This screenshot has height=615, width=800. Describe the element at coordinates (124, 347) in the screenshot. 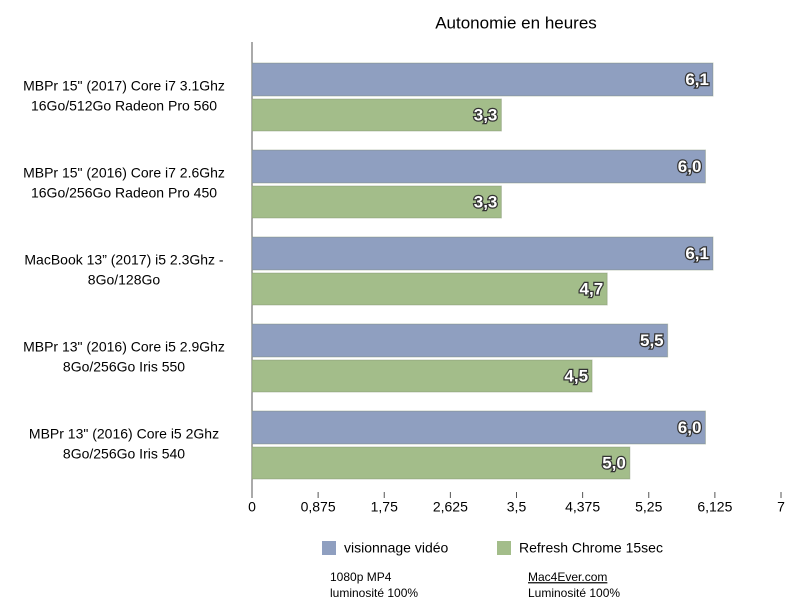

I see `category-label: MBPr 13" (2016) Core i5 2.9Ghz` at that location.